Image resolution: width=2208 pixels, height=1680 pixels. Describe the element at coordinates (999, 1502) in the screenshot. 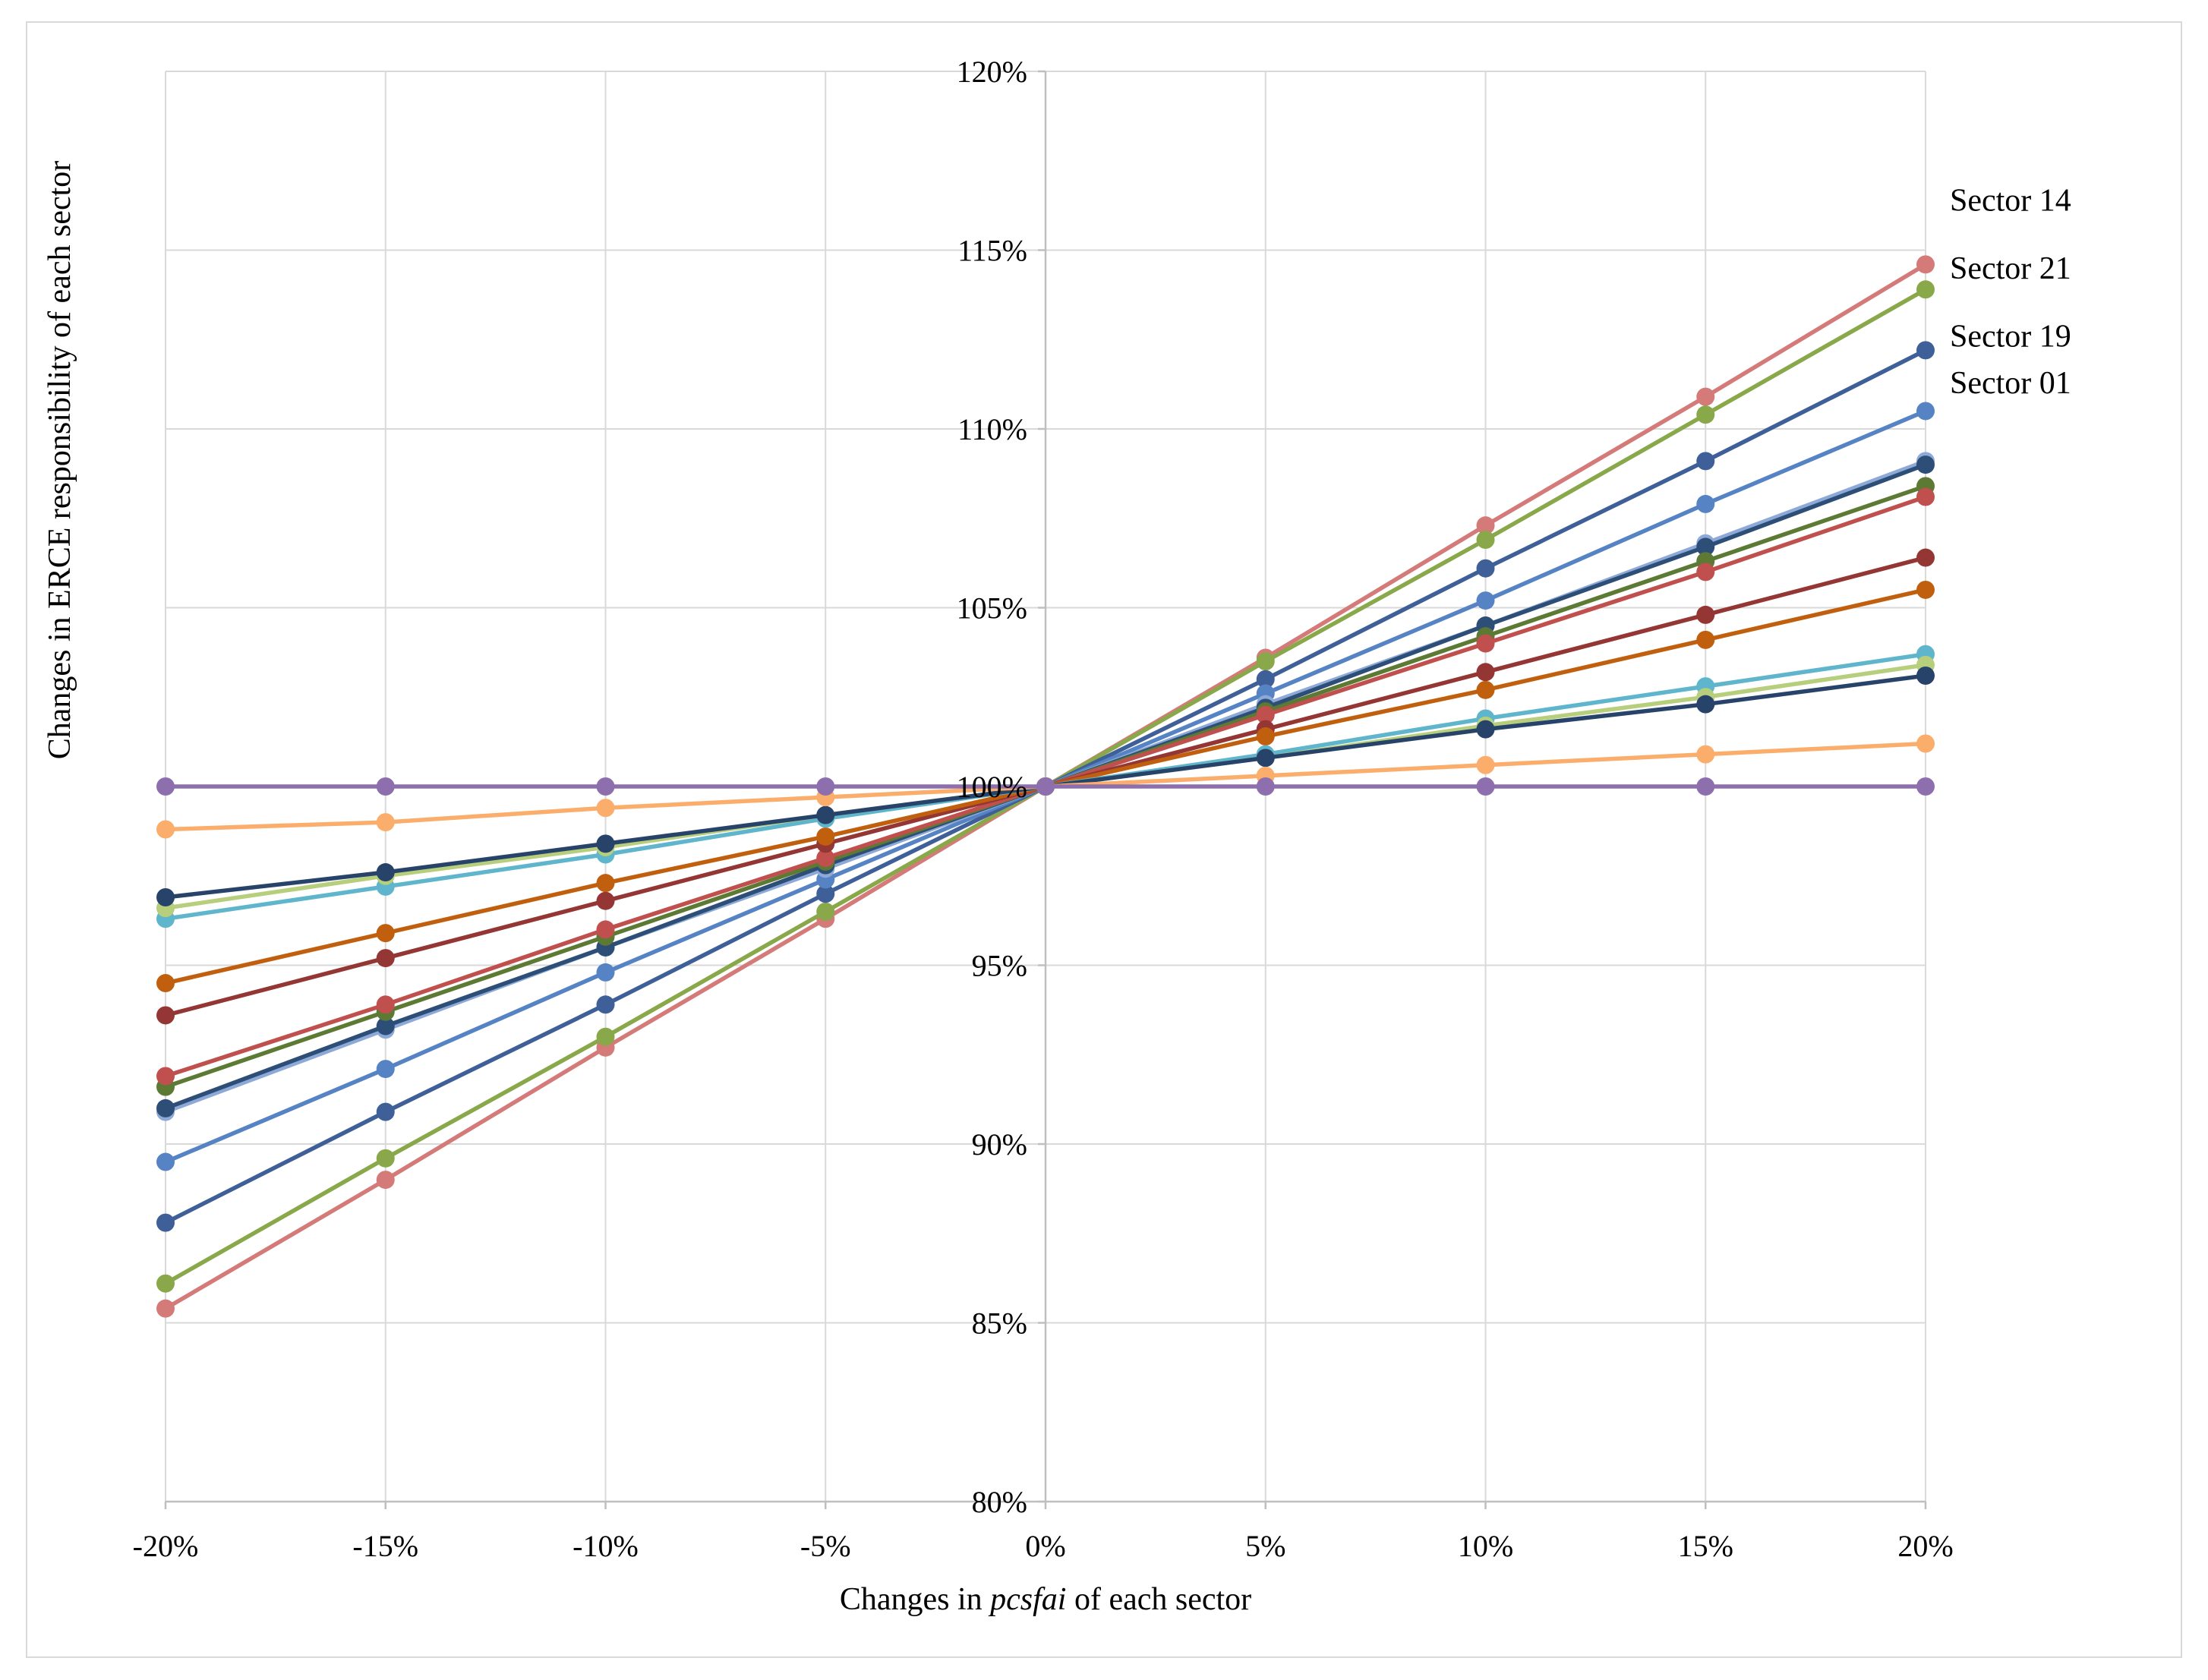

I see `y-tick-label: 80%` at that location.